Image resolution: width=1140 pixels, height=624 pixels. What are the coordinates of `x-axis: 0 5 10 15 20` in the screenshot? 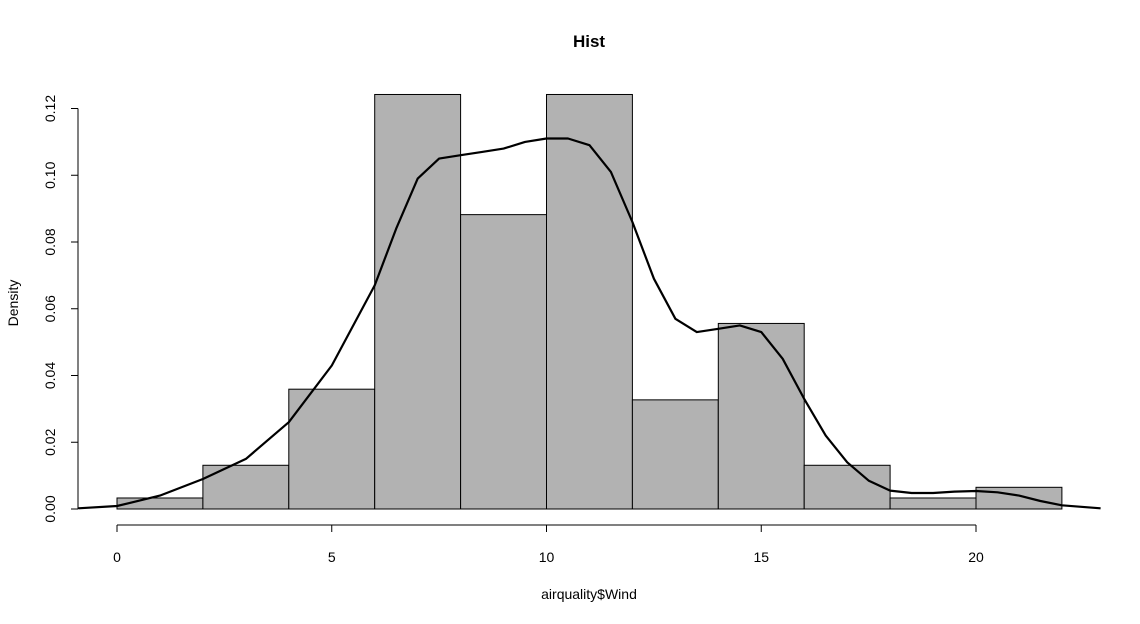 It's located at (548, 544).